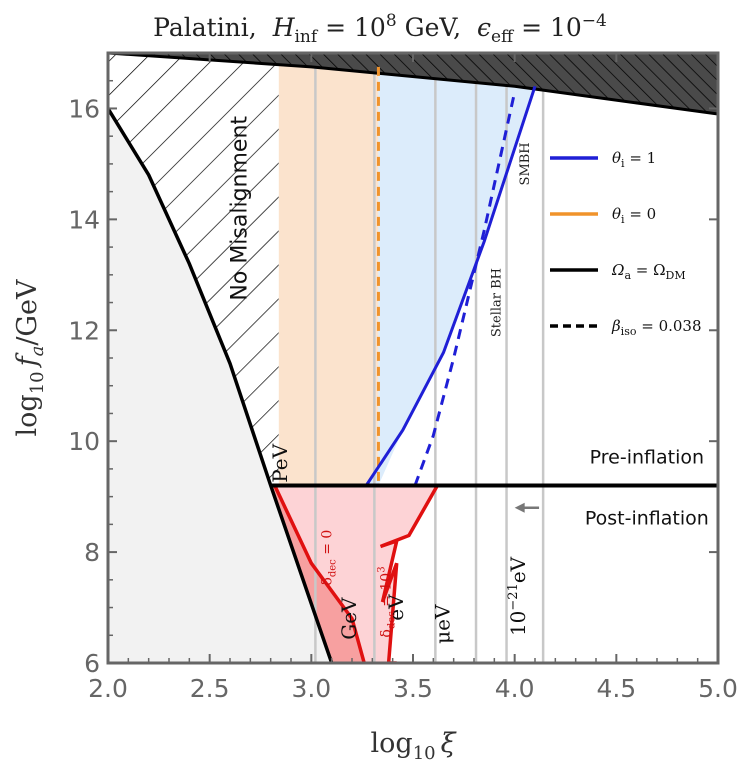  I want to click on bh-label-1: SMBH, so click(525, 163).